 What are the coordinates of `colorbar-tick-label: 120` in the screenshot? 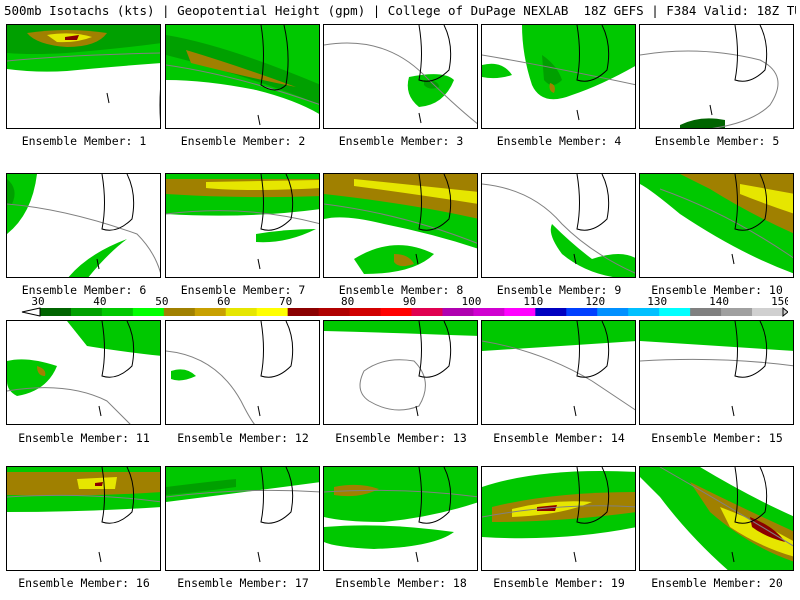 It's located at (595, 301).